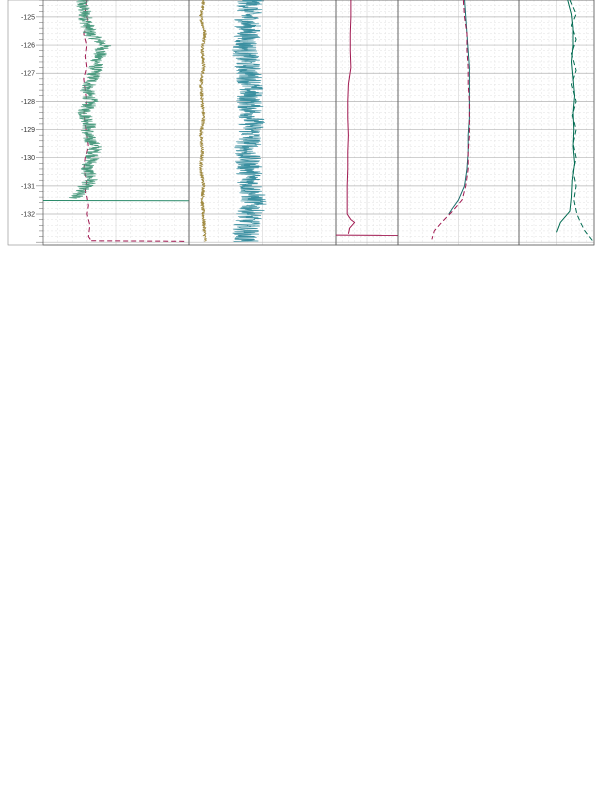  I want to click on depth-tick-label: -125, so click(28, 17).